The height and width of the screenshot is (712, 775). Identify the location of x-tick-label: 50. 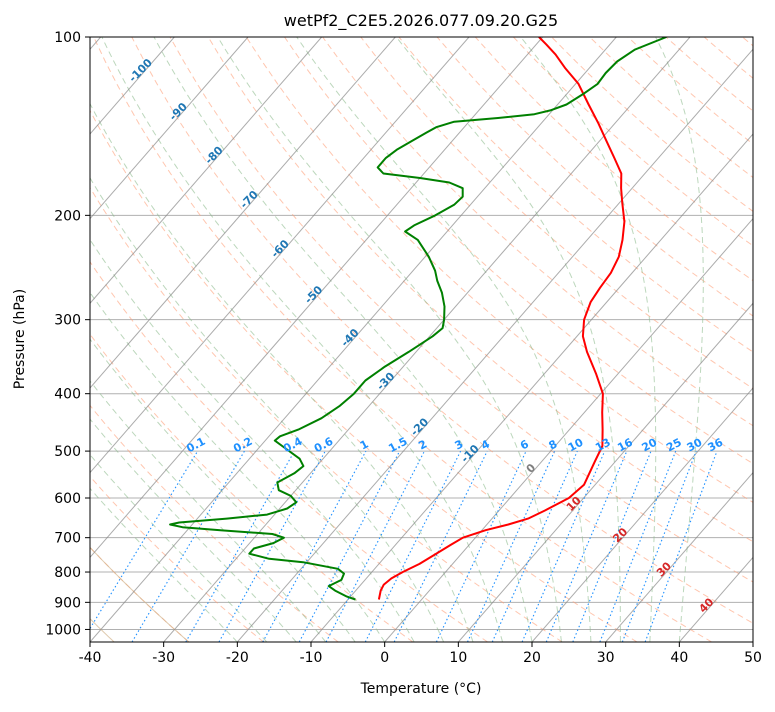
(753, 658).